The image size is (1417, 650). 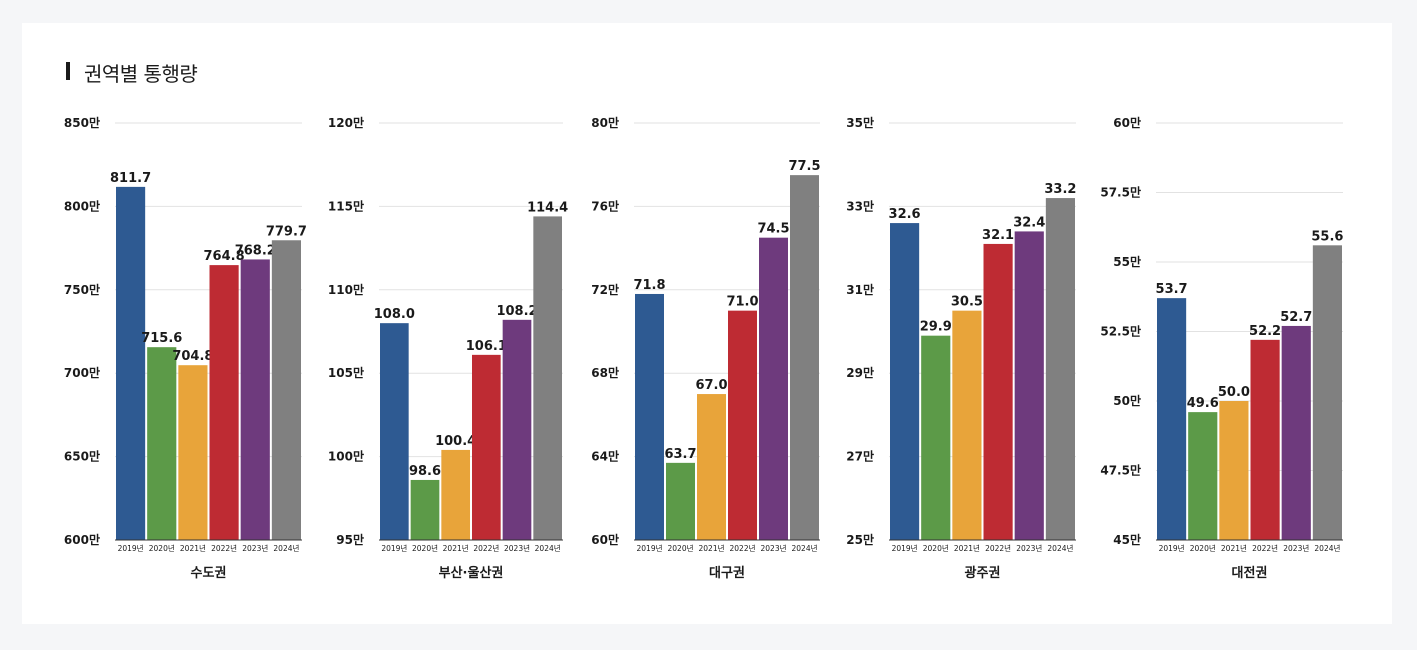 I want to click on y-tick-label: 45만, so click(x=1127, y=539).